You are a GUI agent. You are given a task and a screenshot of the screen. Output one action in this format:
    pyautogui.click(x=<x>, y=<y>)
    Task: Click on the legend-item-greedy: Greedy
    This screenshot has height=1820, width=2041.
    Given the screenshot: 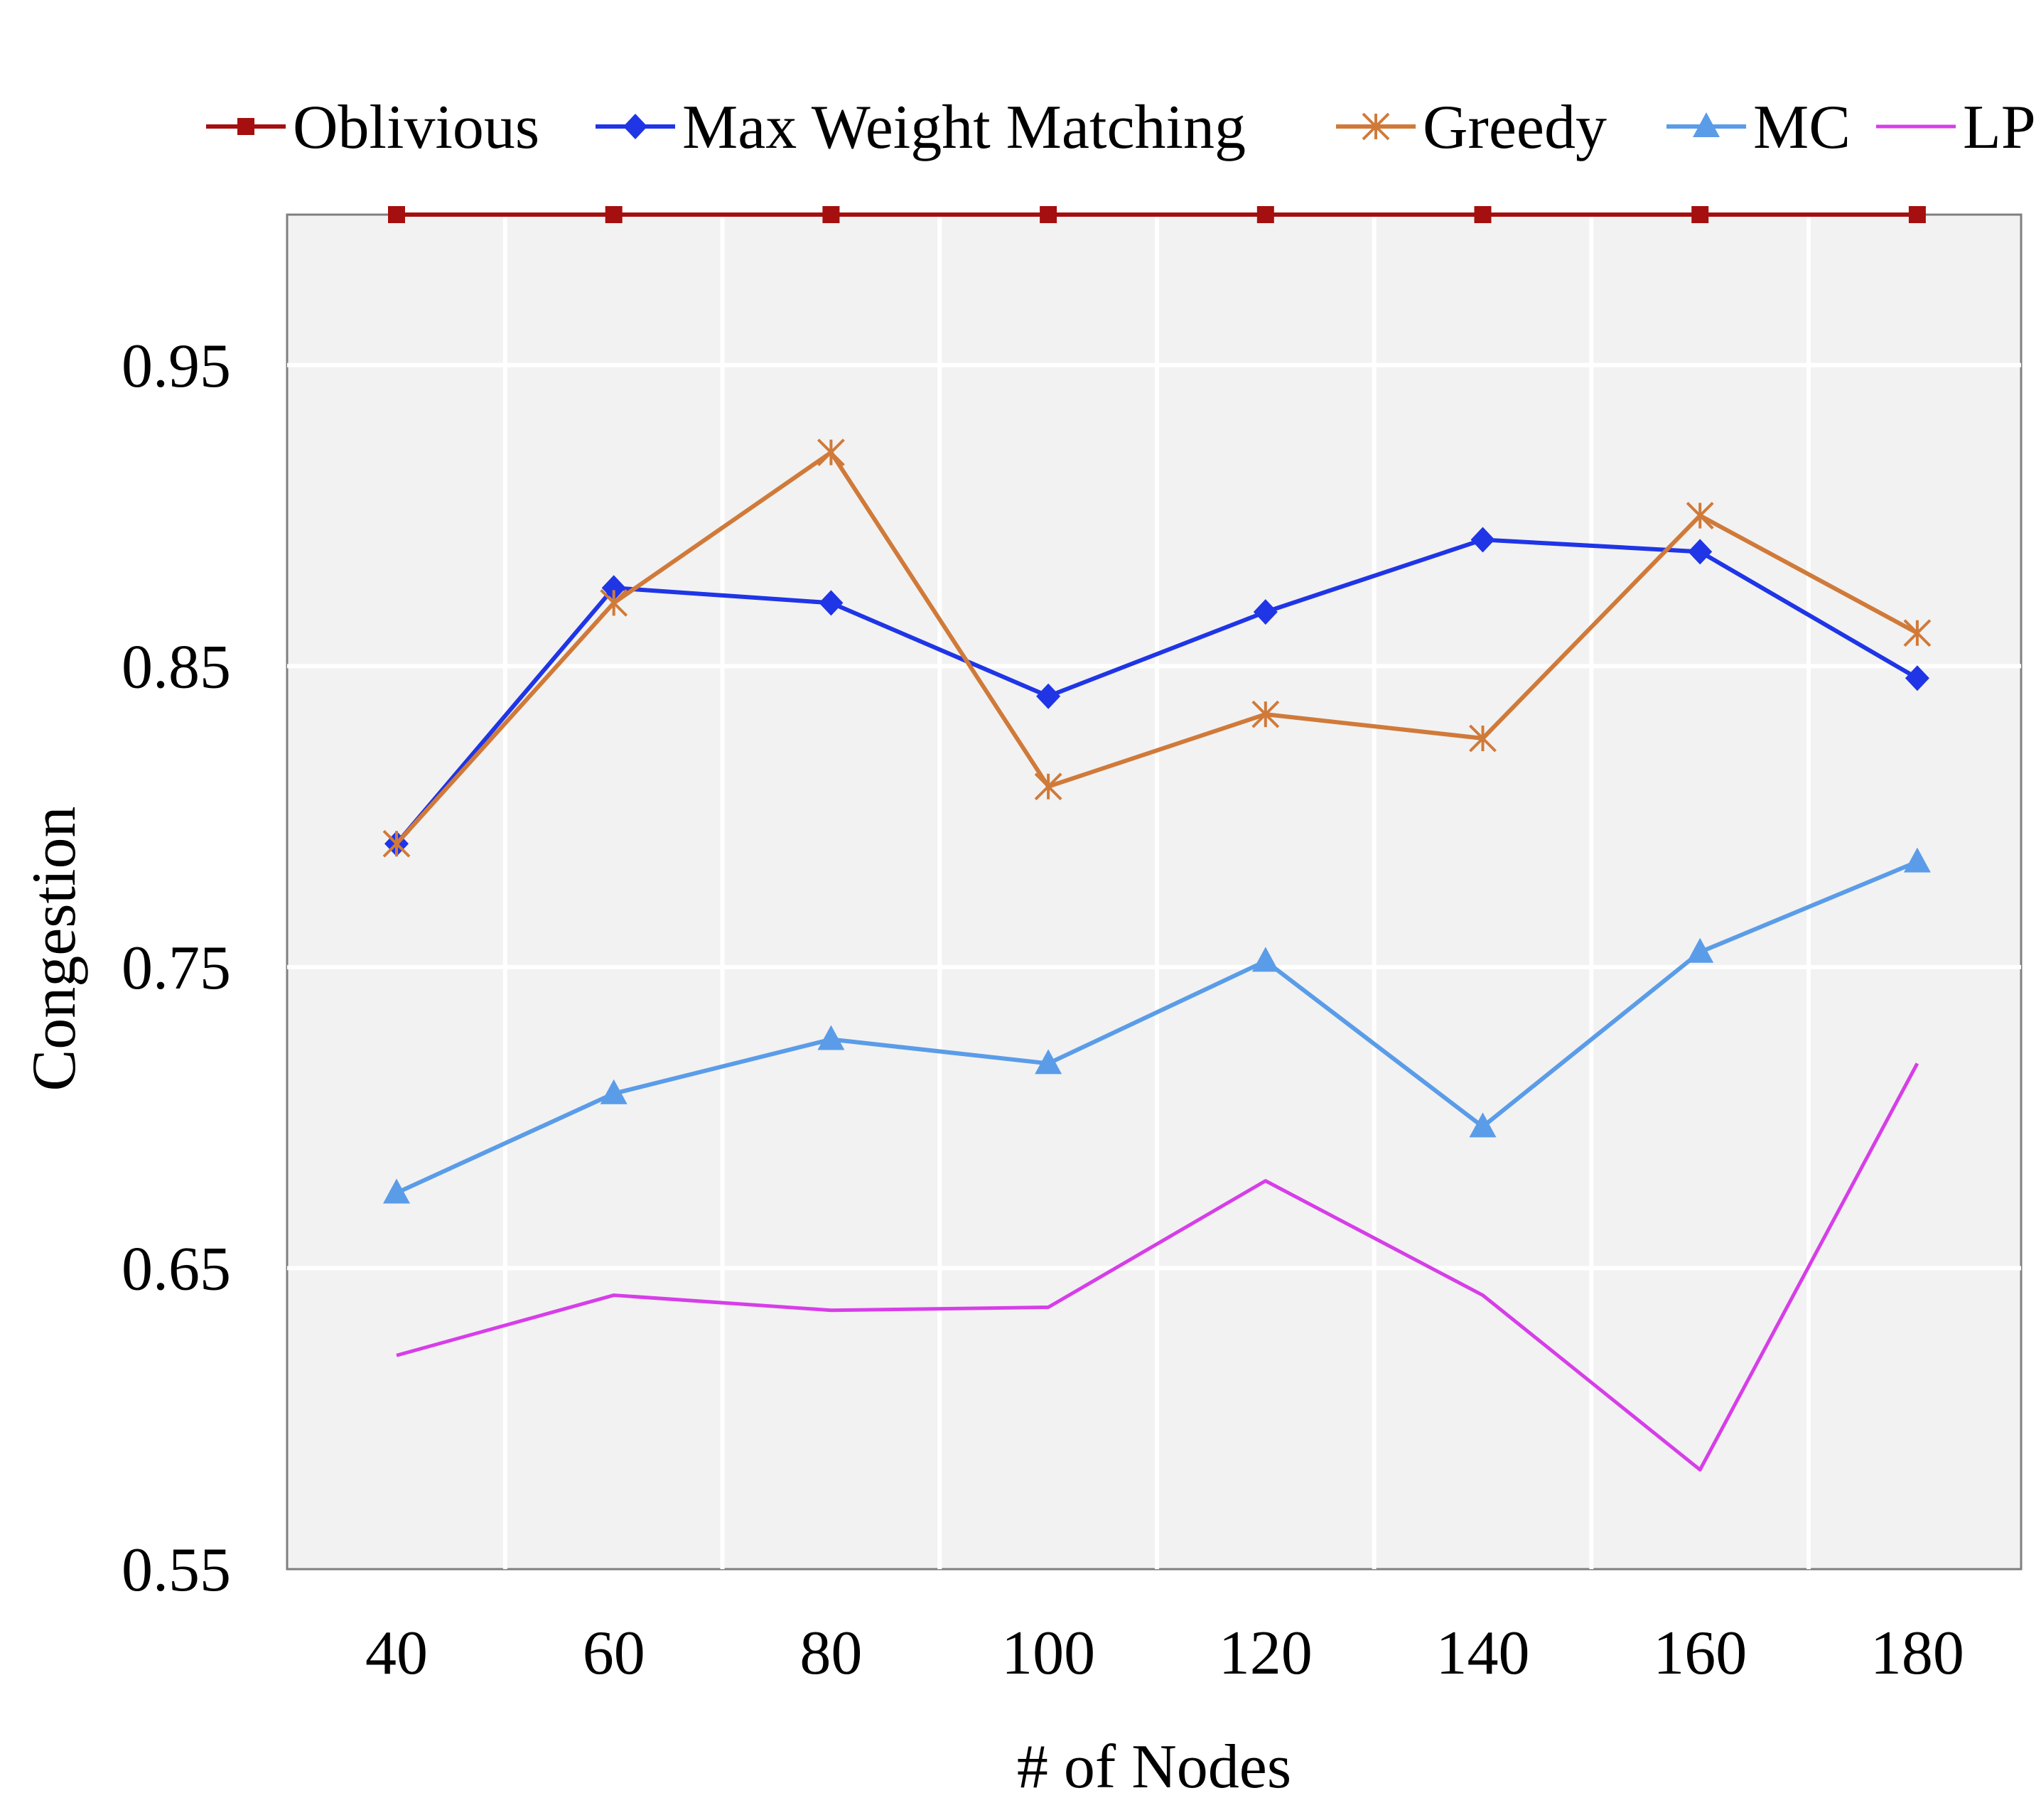 What is the action you would take?
    pyautogui.click(x=1471, y=128)
    